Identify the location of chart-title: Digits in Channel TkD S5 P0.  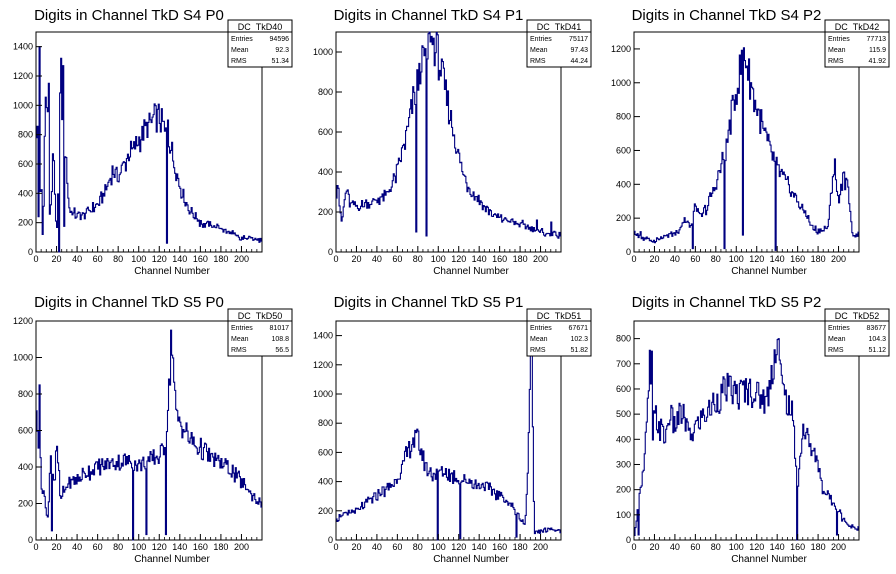
(129, 302).